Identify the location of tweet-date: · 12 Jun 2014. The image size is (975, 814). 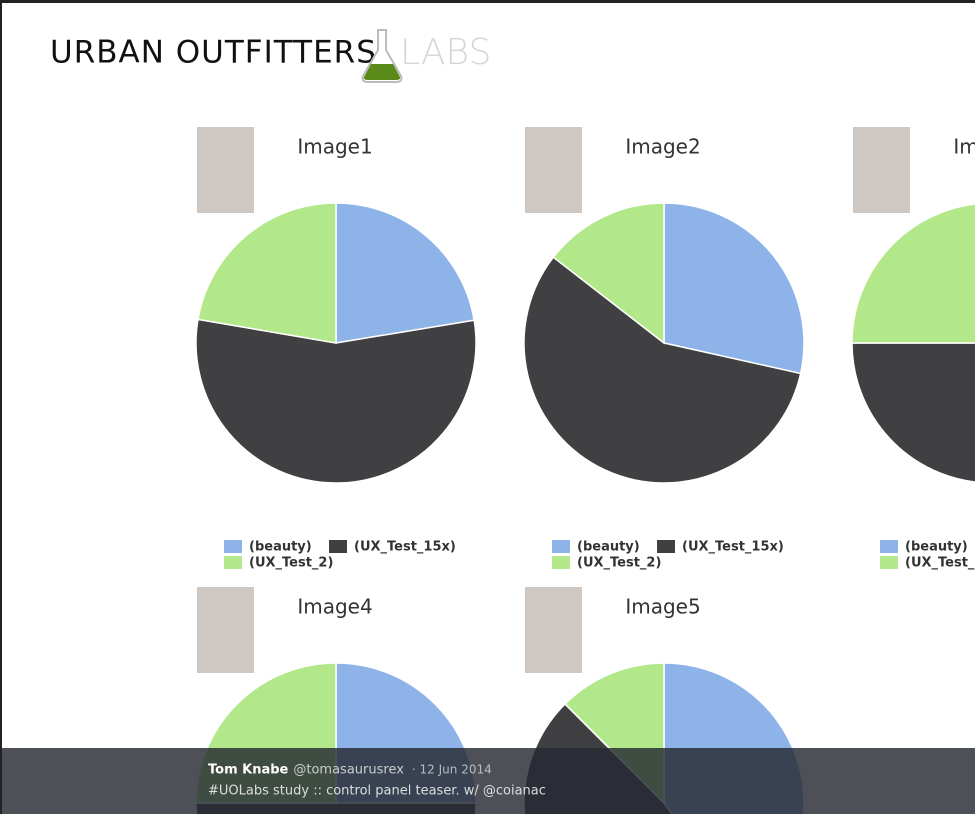
(452, 770).